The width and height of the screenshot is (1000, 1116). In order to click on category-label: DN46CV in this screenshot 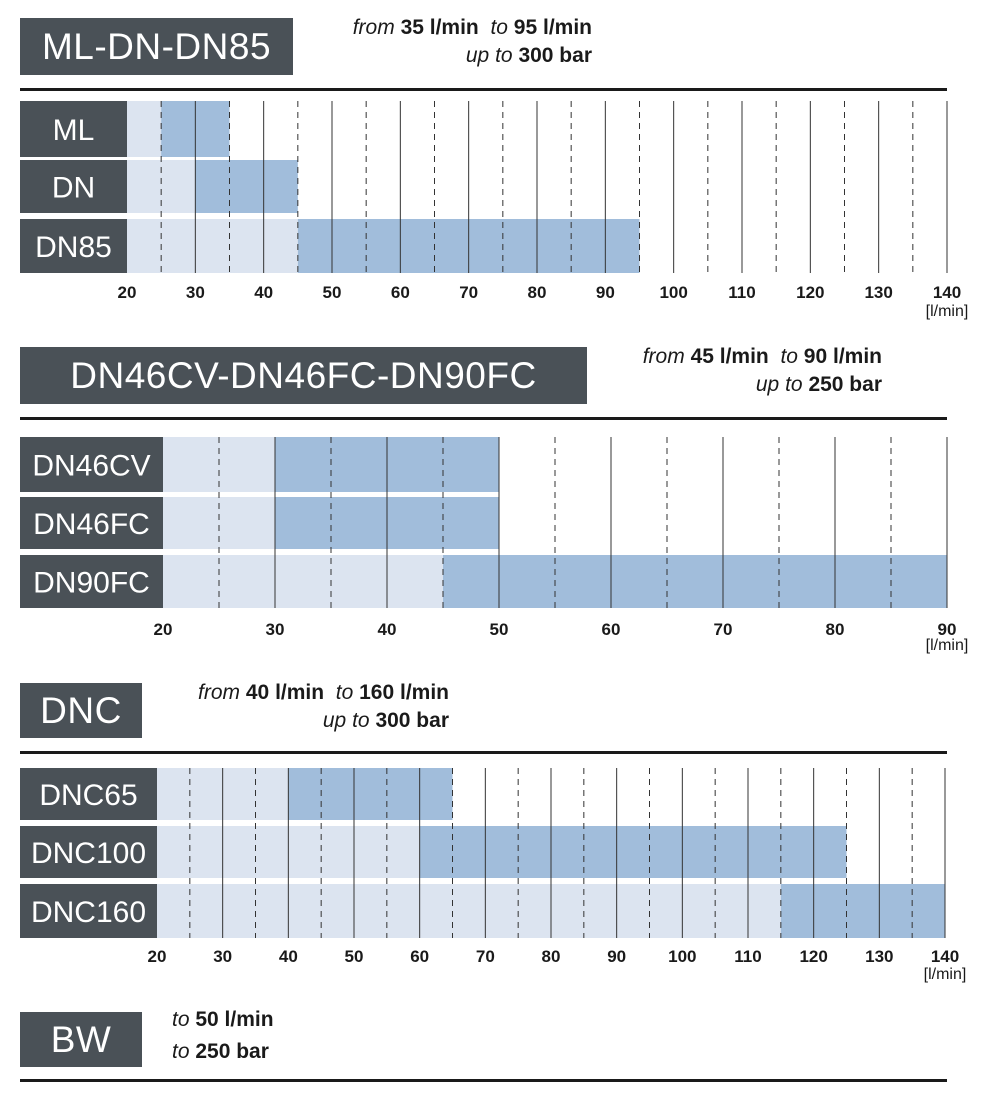, I will do `click(91, 466)`.